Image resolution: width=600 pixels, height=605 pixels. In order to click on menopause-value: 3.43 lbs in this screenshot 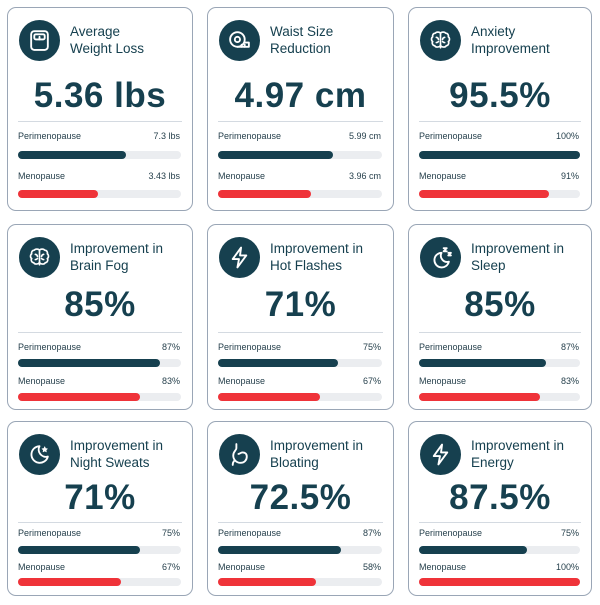, I will do `click(164, 176)`.